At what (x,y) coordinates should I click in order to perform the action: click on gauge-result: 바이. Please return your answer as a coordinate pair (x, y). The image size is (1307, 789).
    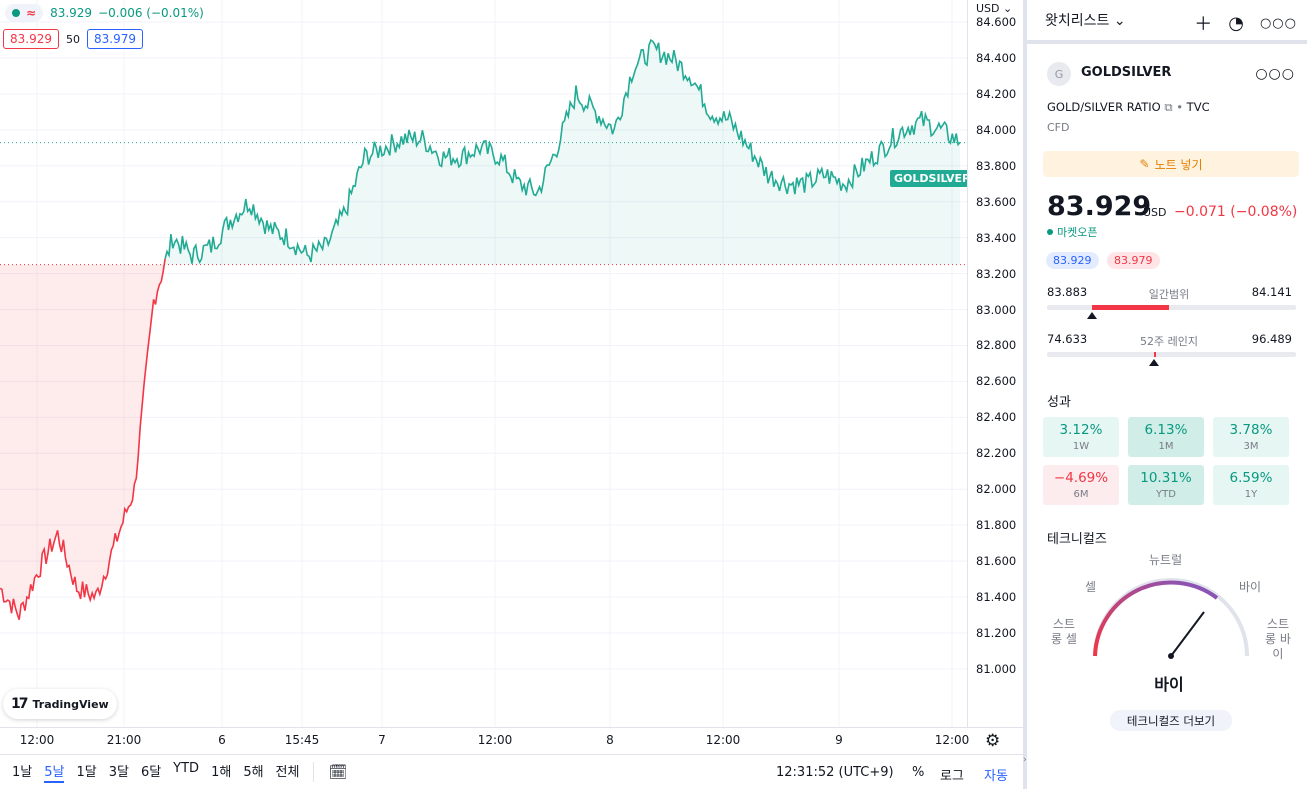
    Looking at the image, I should click on (1169, 684).